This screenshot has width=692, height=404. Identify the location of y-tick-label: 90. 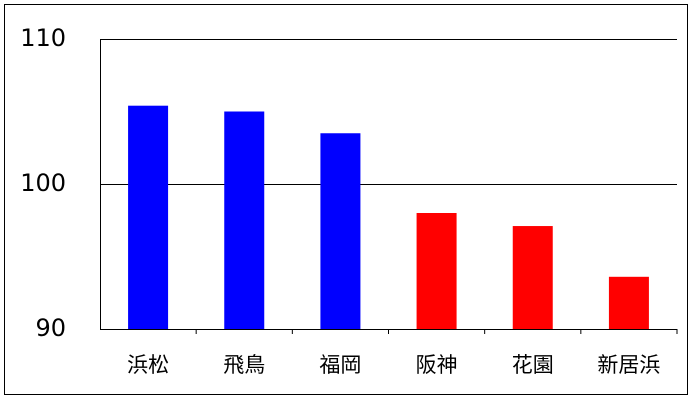
(50, 328).